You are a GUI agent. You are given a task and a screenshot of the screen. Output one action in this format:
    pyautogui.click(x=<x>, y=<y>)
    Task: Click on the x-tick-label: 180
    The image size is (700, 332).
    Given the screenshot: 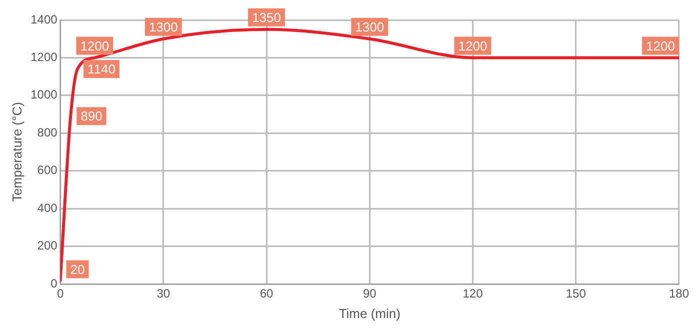 What is the action you would take?
    pyautogui.click(x=679, y=293)
    